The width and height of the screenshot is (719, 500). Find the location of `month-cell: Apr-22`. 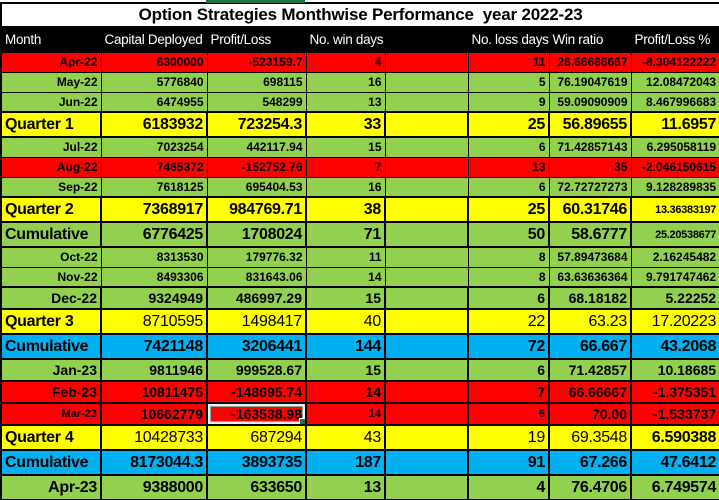

month-cell: Apr-22 is located at coordinates (51, 62).